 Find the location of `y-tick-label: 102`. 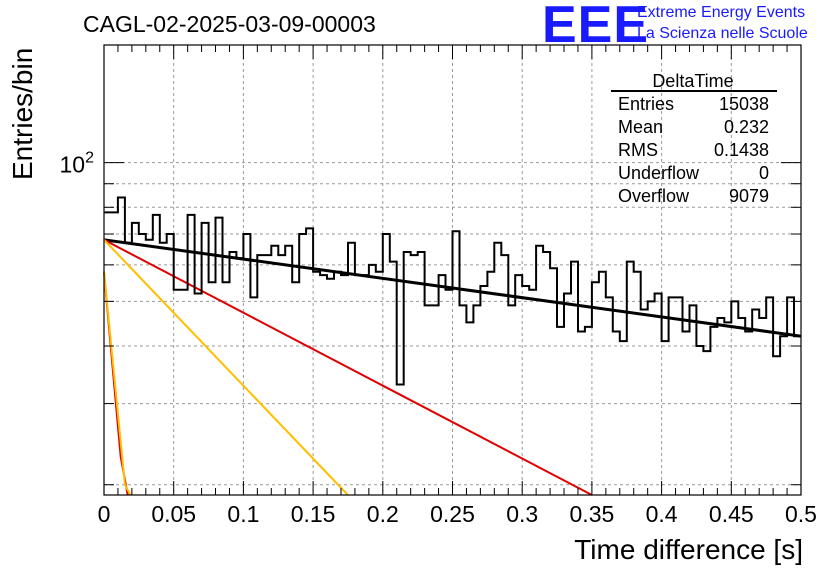

y-tick-label: 102 is located at coordinates (77, 164).